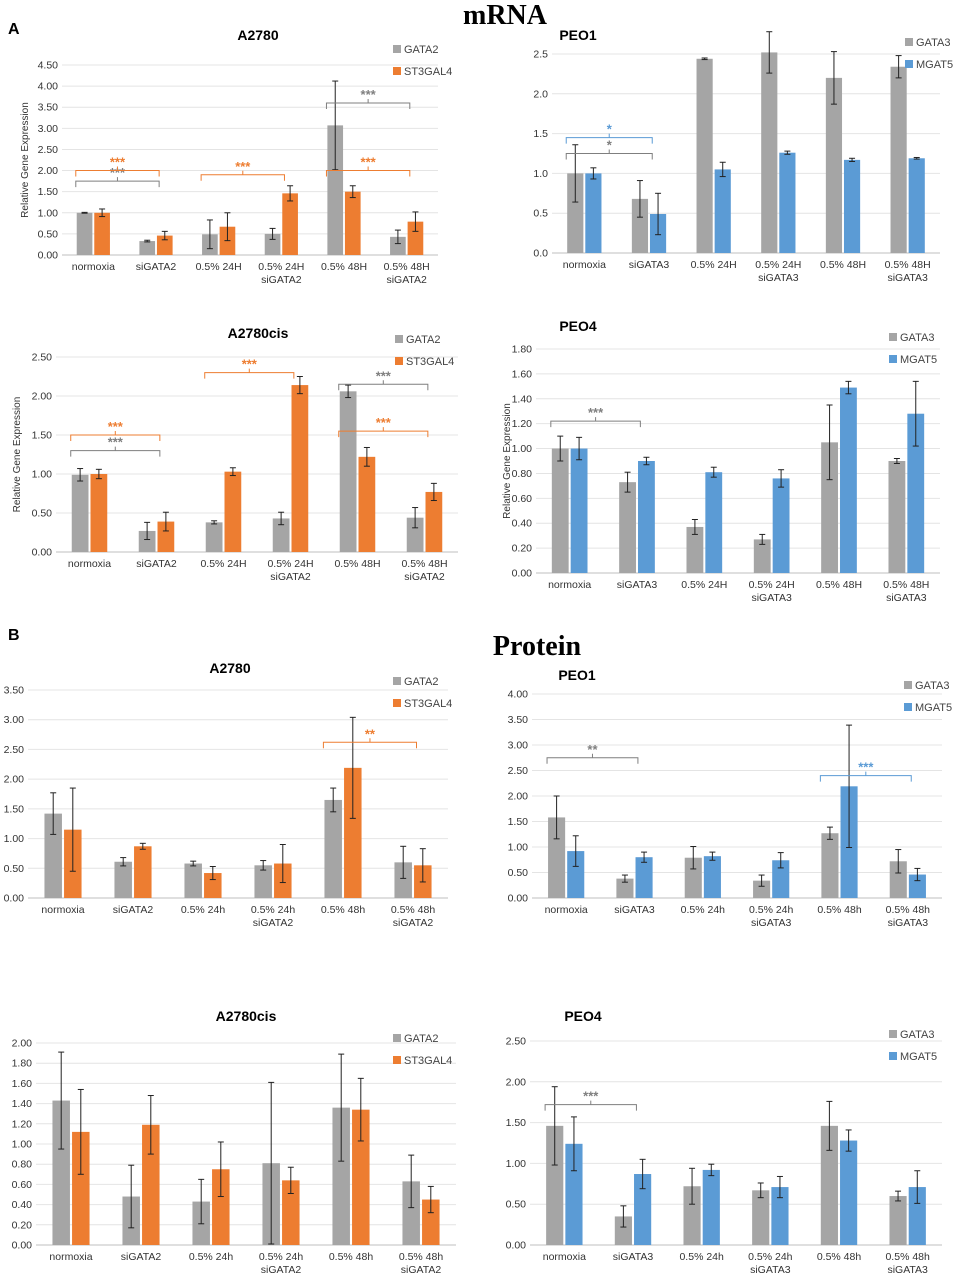 This screenshot has height=1276, width=954. Describe the element at coordinates (70, 1257) in the screenshot. I see `x-tick-label: normoxia` at that location.